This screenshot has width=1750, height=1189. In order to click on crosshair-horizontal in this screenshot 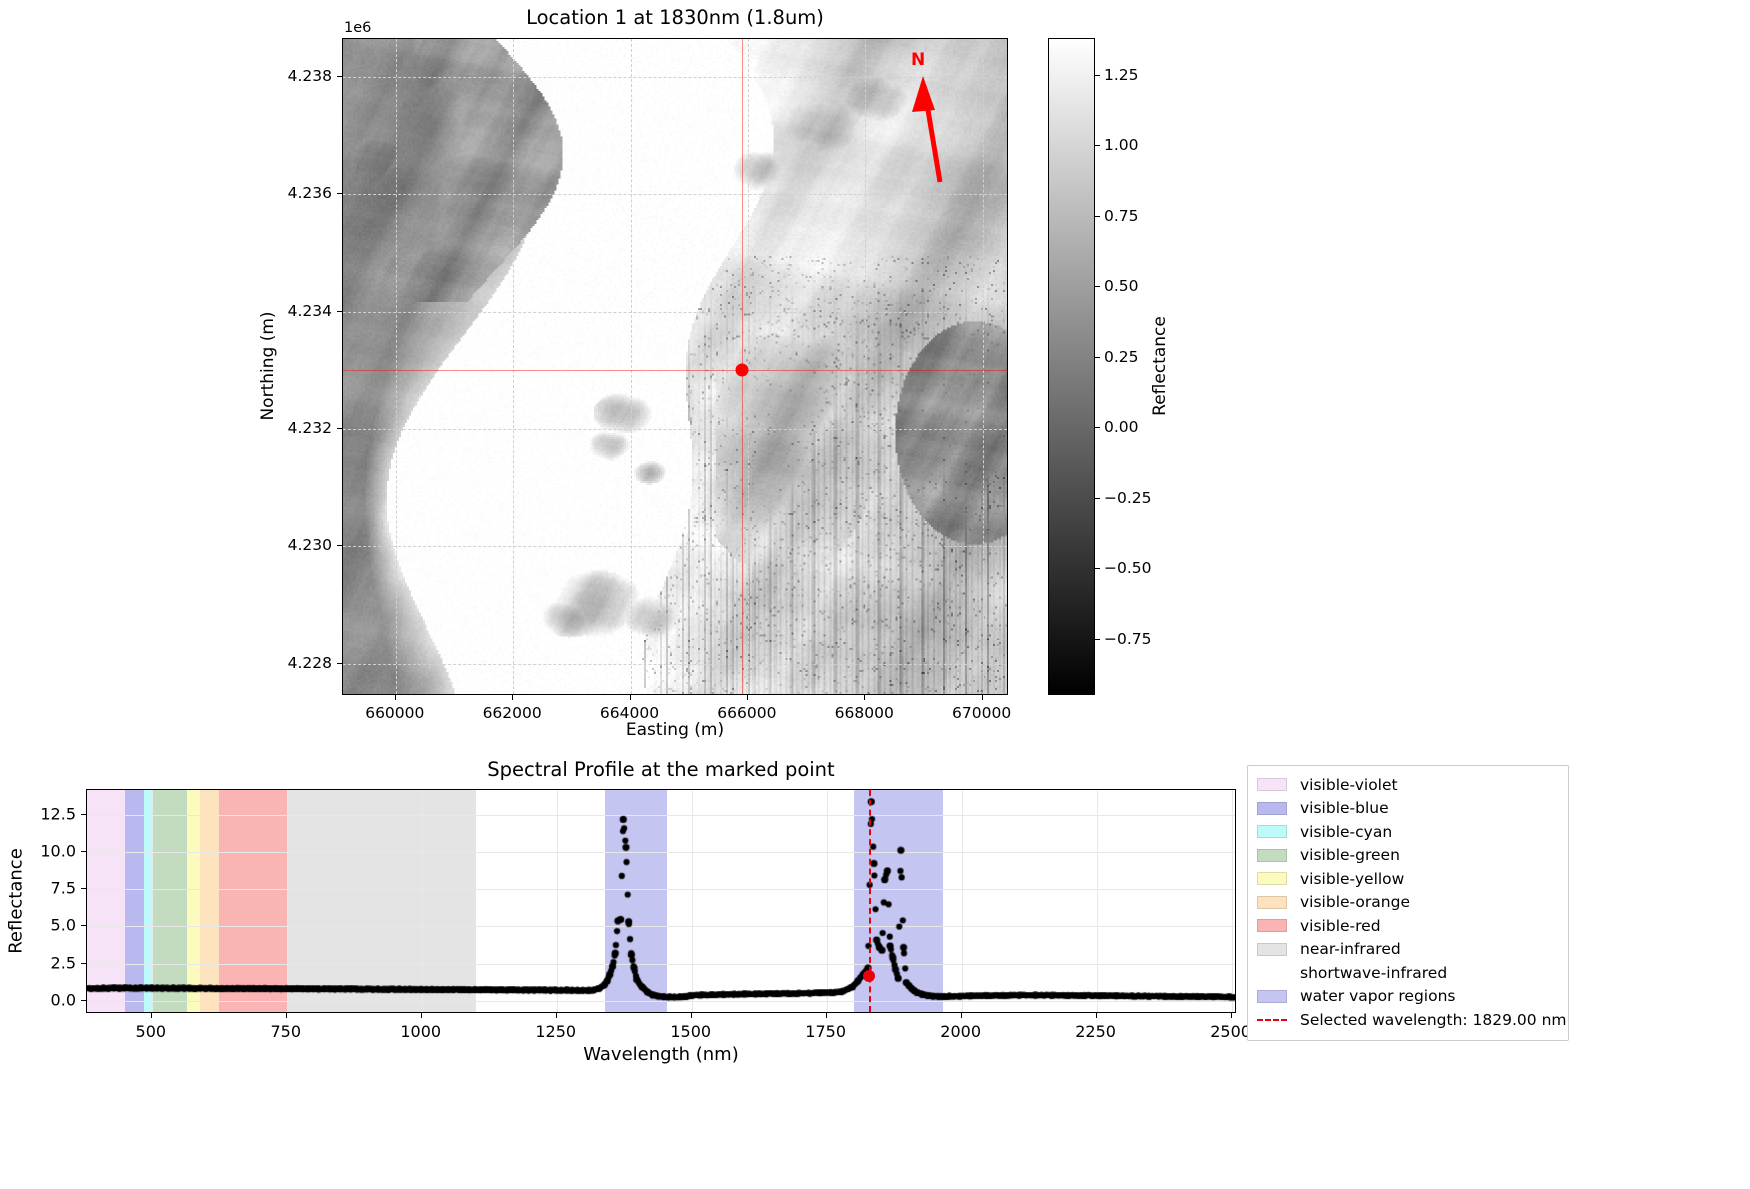, I will do `click(675, 371)`.